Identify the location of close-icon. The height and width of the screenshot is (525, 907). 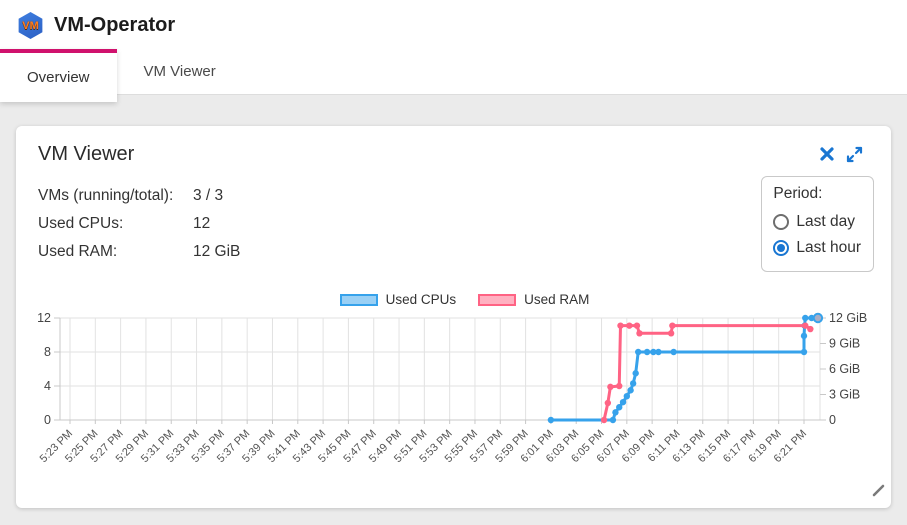
(827, 154).